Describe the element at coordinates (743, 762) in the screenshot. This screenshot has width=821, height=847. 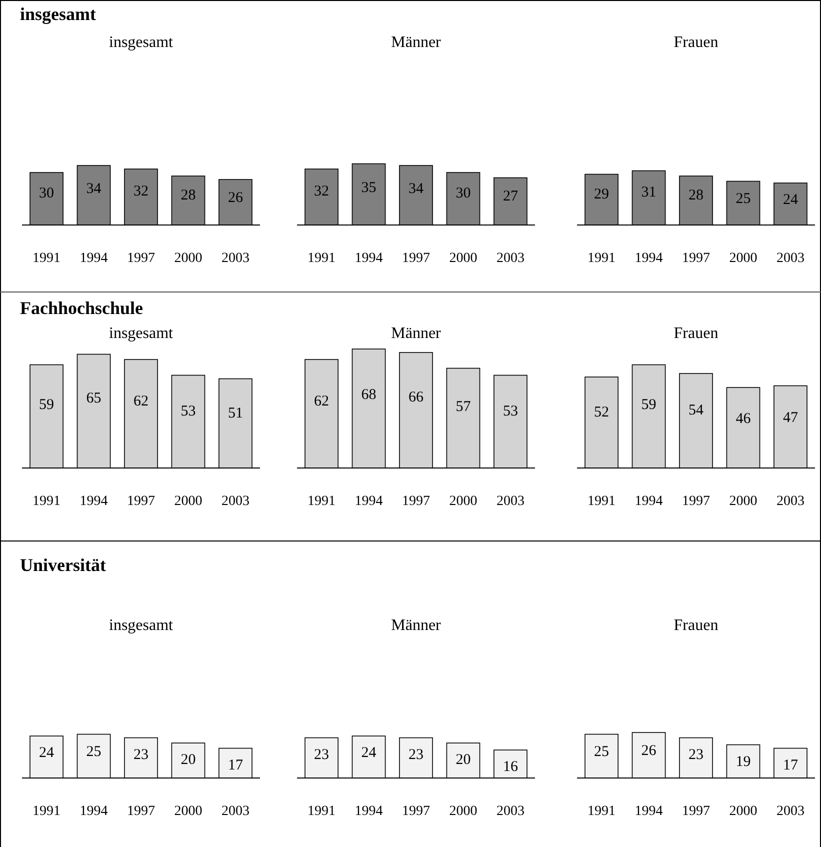
I see `data-label: 19` at that location.